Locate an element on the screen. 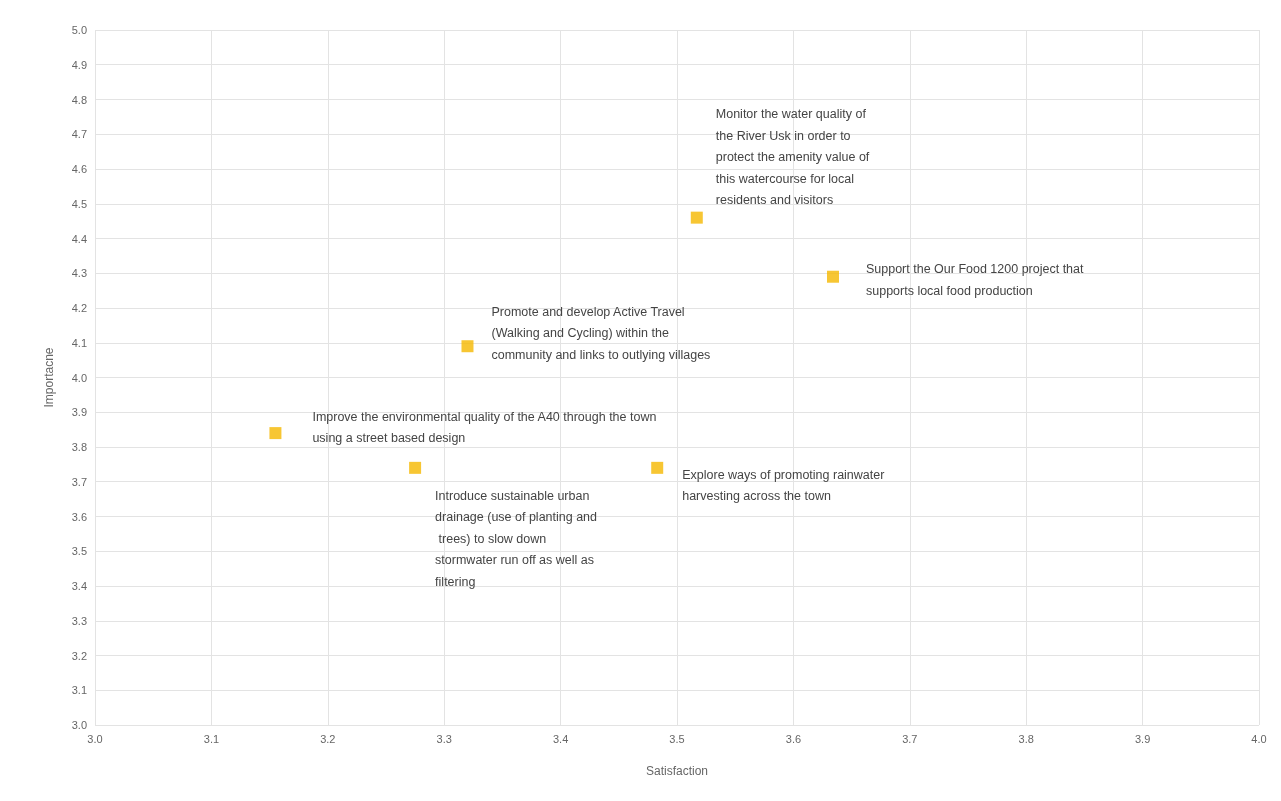 The width and height of the screenshot is (1281, 801). y-tick-label: 4.0 is located at coordinates (79, 377).